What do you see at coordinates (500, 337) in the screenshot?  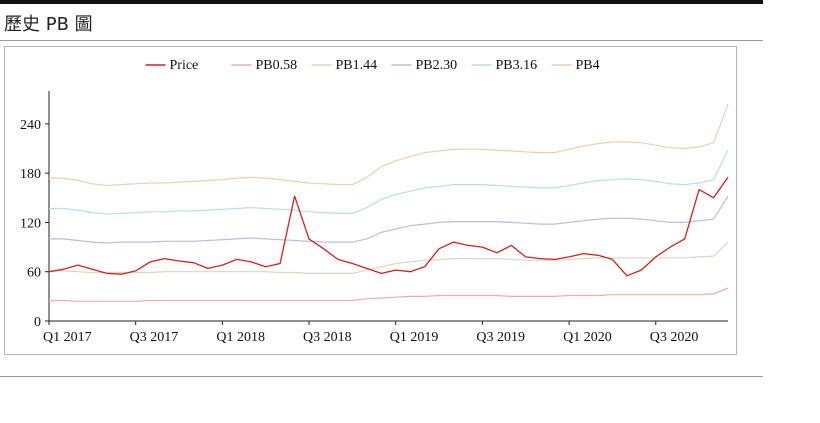 I see `x-tick-label: Q3 2019` at bounding box center [500, 337].